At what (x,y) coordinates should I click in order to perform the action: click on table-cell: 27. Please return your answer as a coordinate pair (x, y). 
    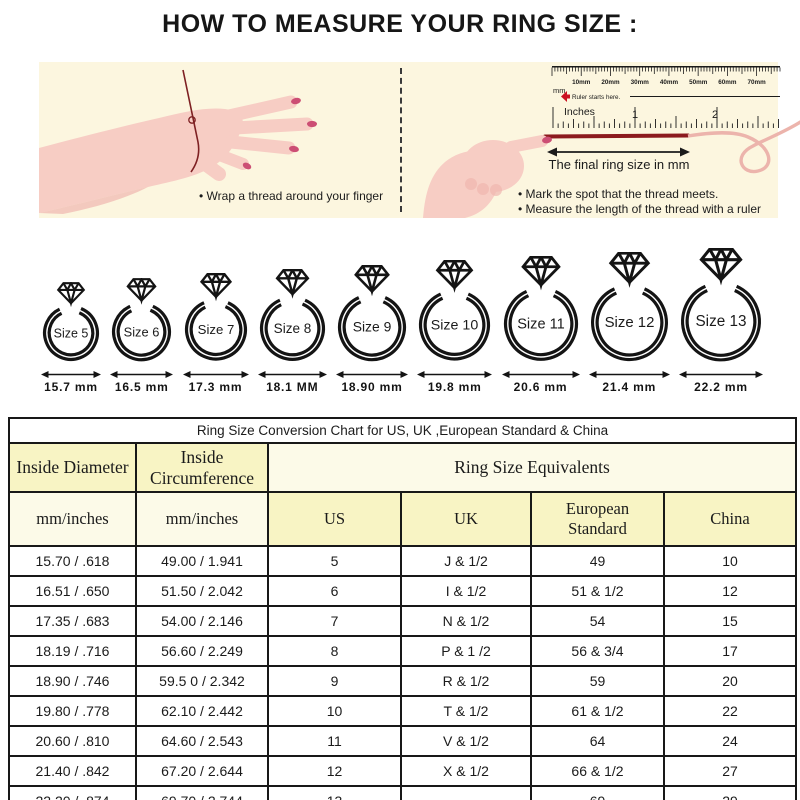
    Looking at the image, I should click on (730, 771).